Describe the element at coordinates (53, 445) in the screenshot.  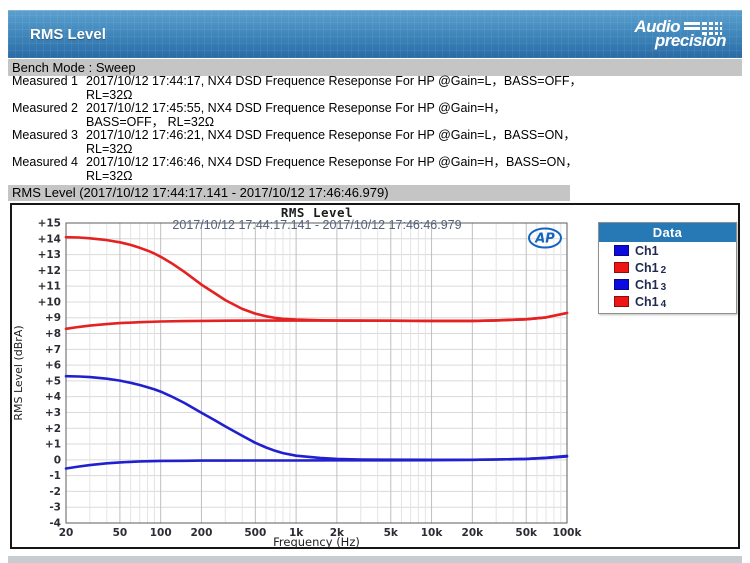
I see `y-tick-label: +1` at that location.